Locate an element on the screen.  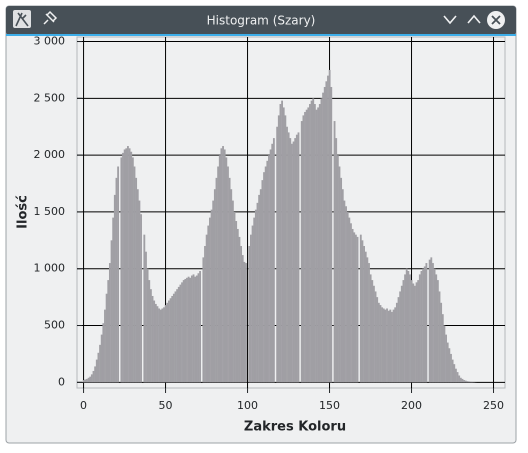
maximize-button is located at coordinates (474, 19).